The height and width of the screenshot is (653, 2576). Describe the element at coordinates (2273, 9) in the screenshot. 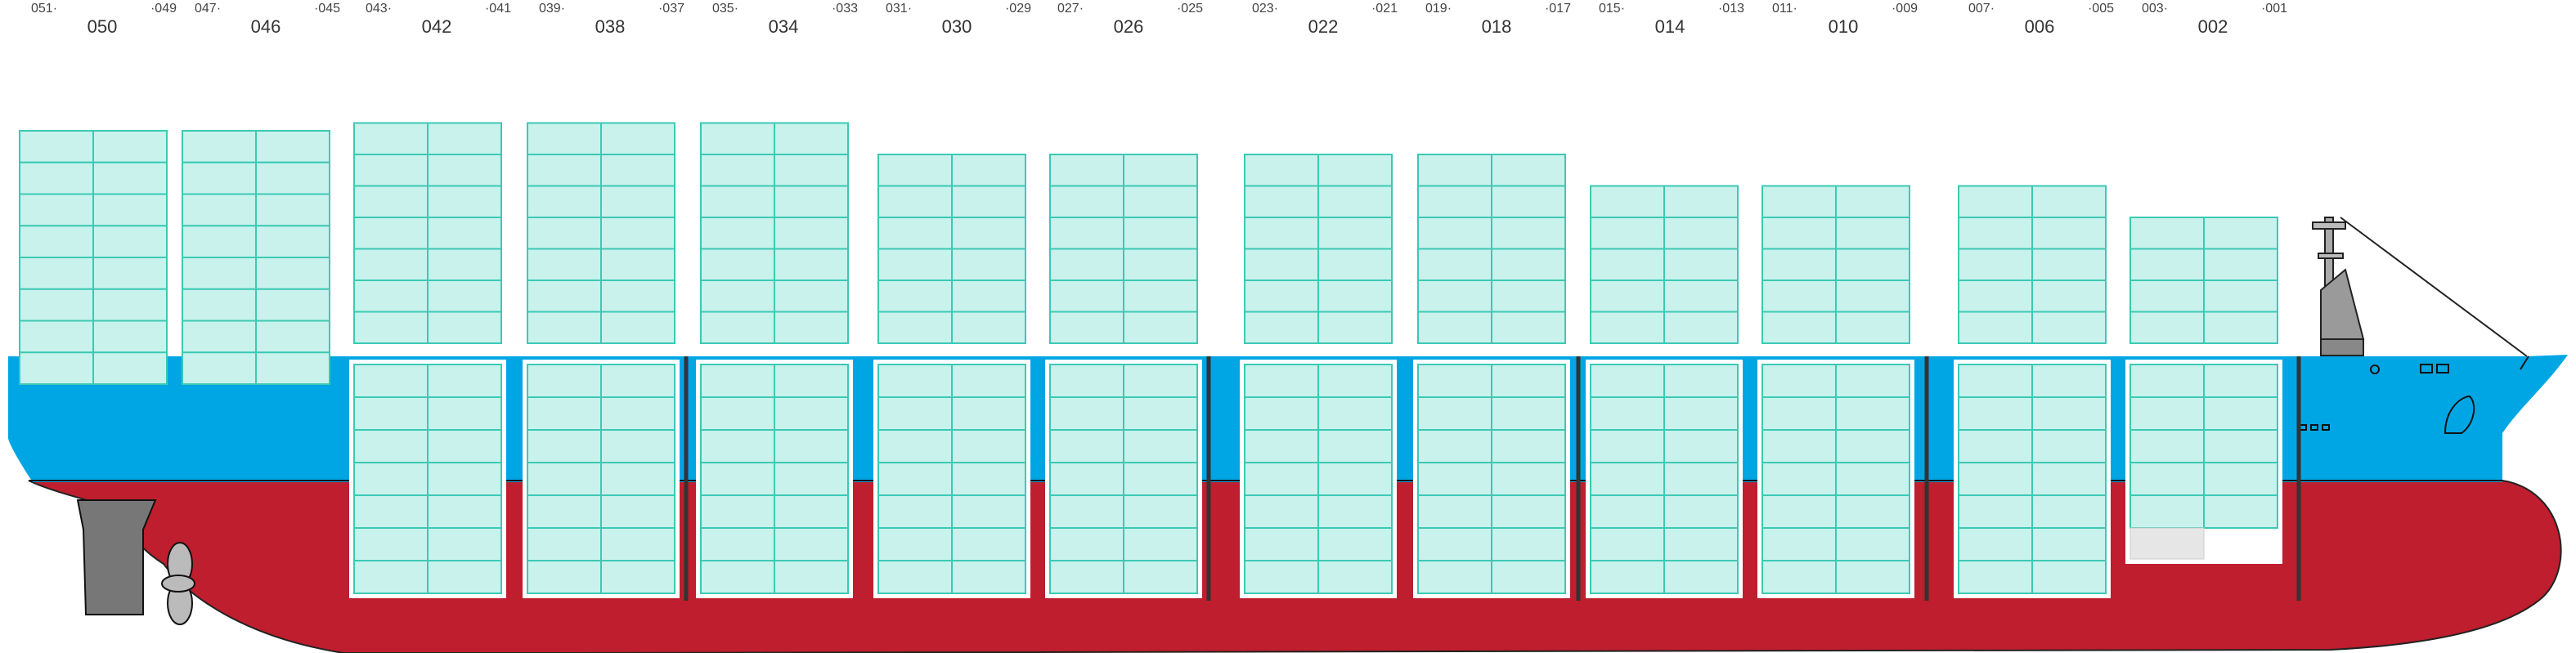

I see `bay-label-fwd: ·001` at that location.